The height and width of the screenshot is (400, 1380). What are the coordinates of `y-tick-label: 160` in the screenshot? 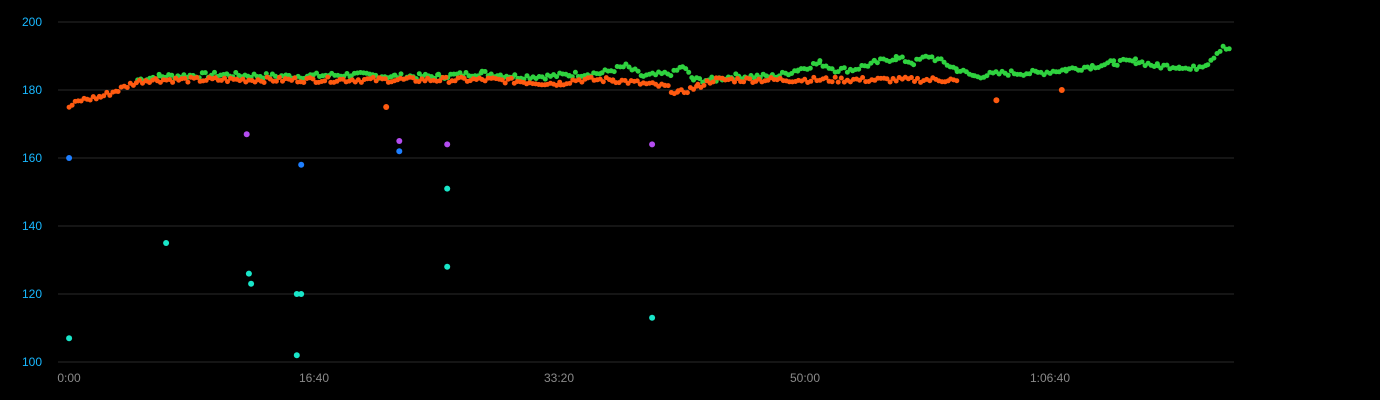 It's located at (32, 158).